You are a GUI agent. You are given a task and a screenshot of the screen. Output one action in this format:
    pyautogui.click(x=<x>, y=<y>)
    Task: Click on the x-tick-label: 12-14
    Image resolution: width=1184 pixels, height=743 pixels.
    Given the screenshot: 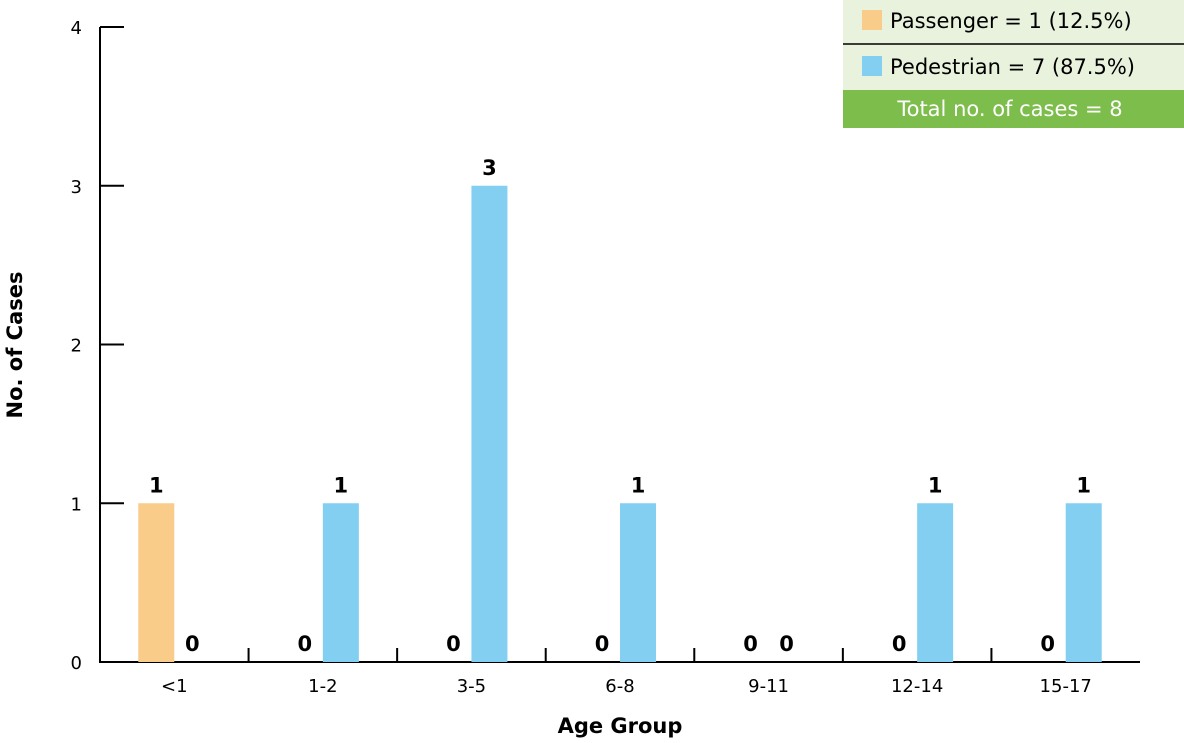 What is the action you would take?
    pyautogui.click(x=917, y=686)
    